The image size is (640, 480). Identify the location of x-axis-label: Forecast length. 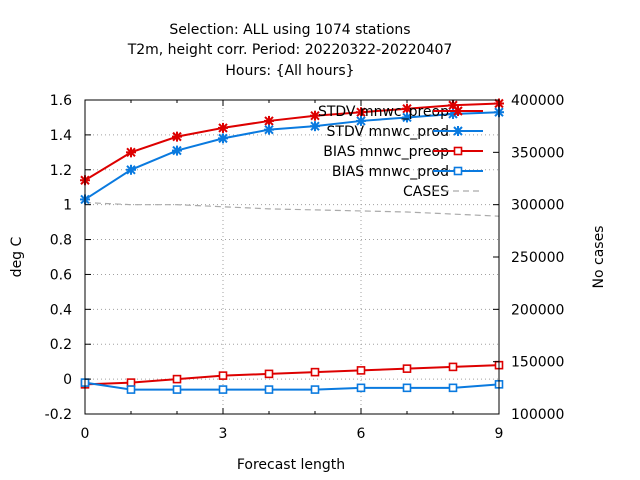
(291, 465).